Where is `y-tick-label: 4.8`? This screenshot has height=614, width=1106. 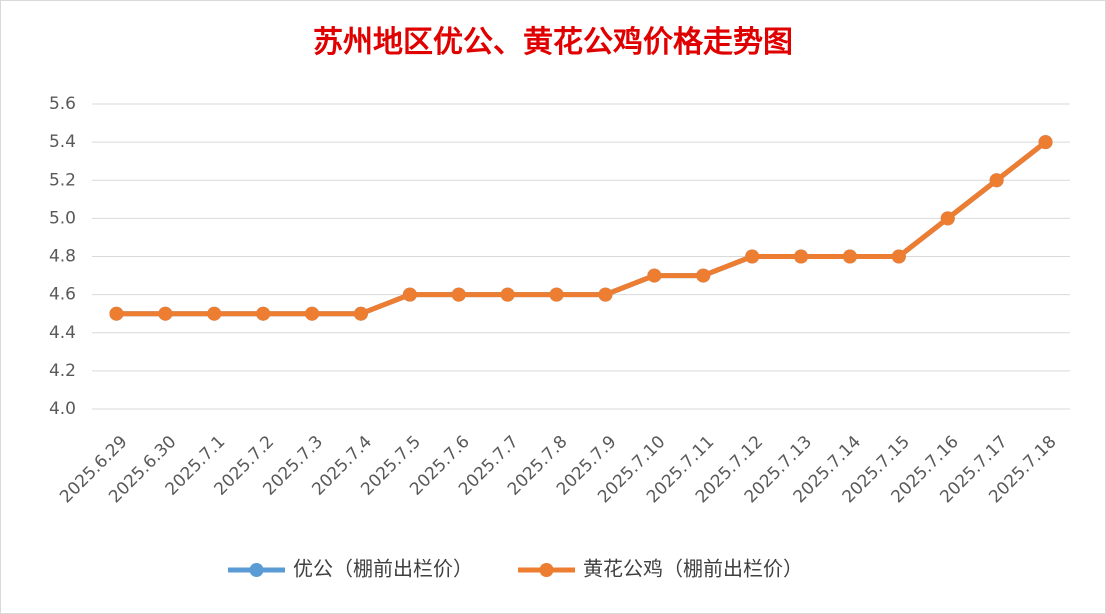 y-tick-label: 4.8 is located at coordinates (62, 257).